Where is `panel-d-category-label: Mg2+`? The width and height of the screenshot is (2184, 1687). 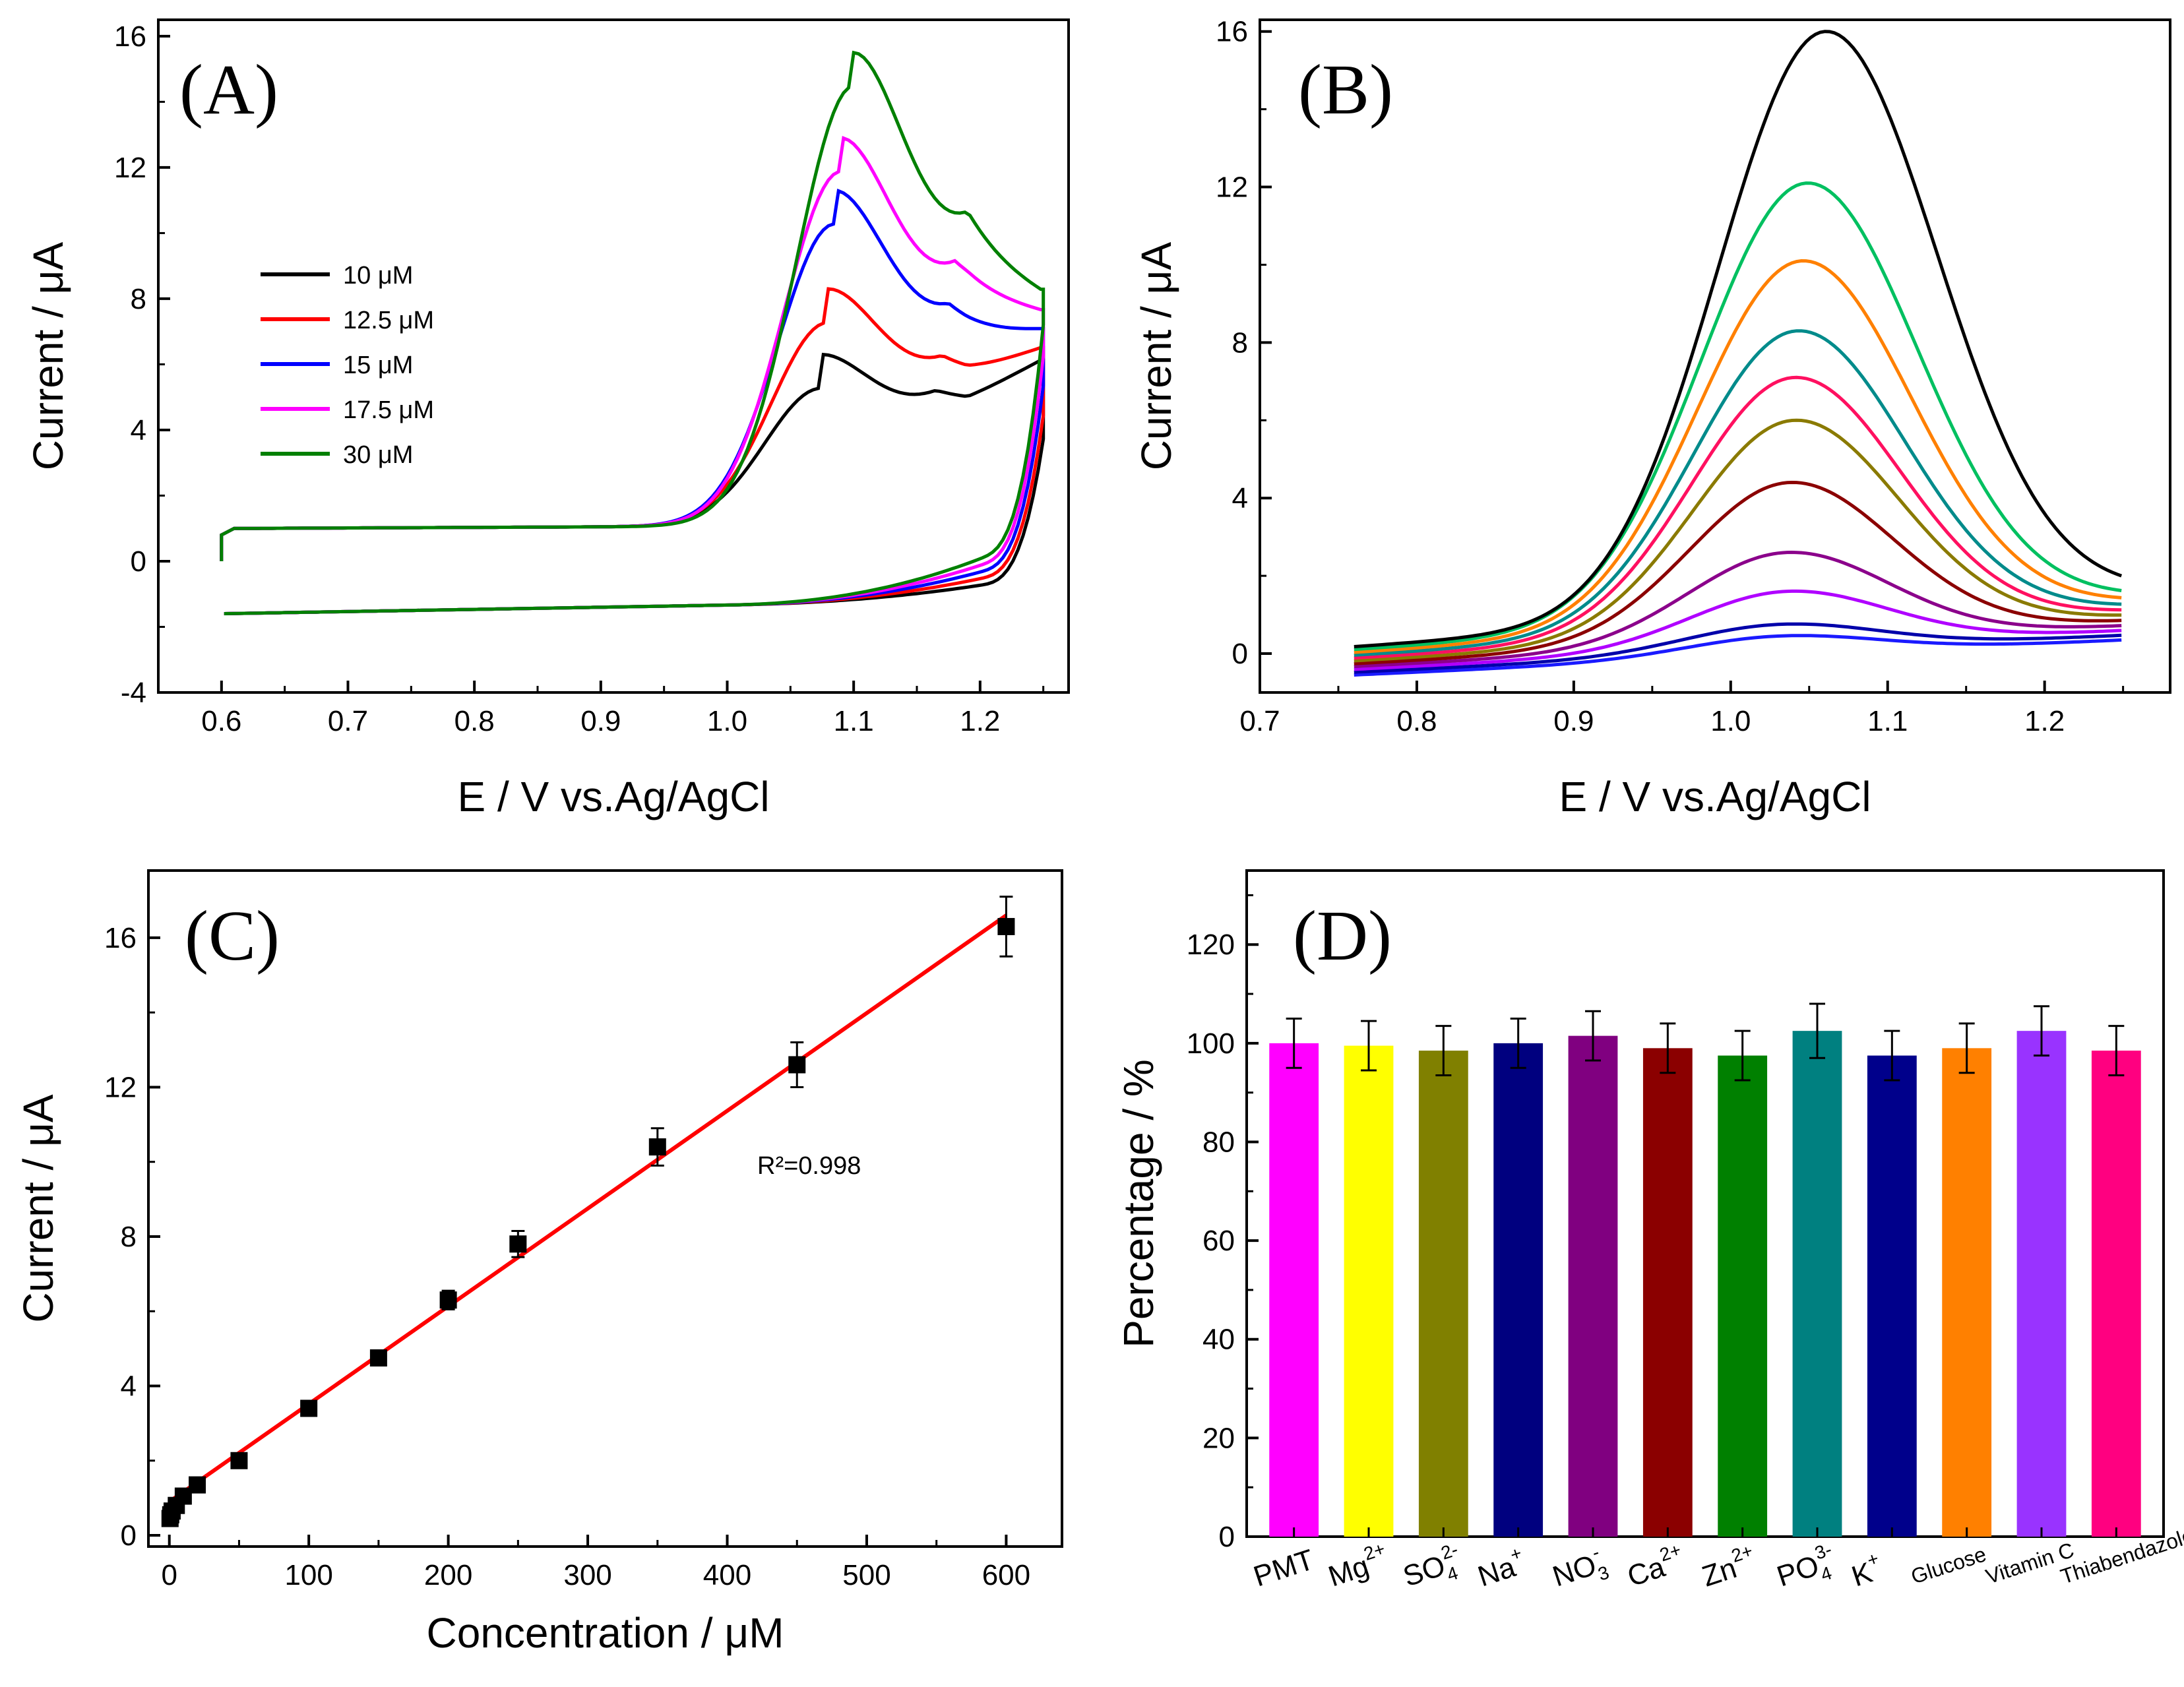
panel-d-category-label: Mg2+ is located at coordinates (1357, 1566).